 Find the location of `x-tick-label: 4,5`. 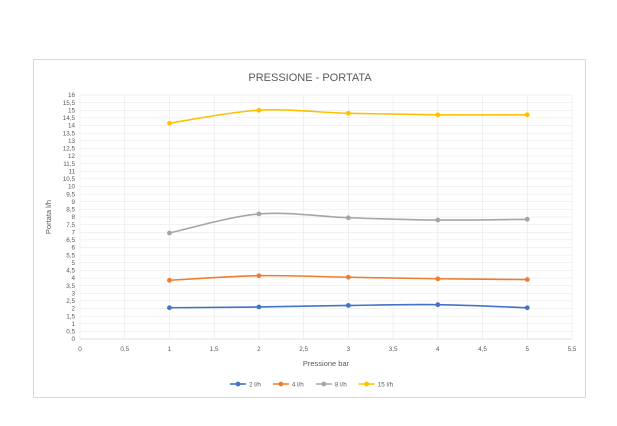

x-tick-label: 4,5 is located at coordinates (482, 349).